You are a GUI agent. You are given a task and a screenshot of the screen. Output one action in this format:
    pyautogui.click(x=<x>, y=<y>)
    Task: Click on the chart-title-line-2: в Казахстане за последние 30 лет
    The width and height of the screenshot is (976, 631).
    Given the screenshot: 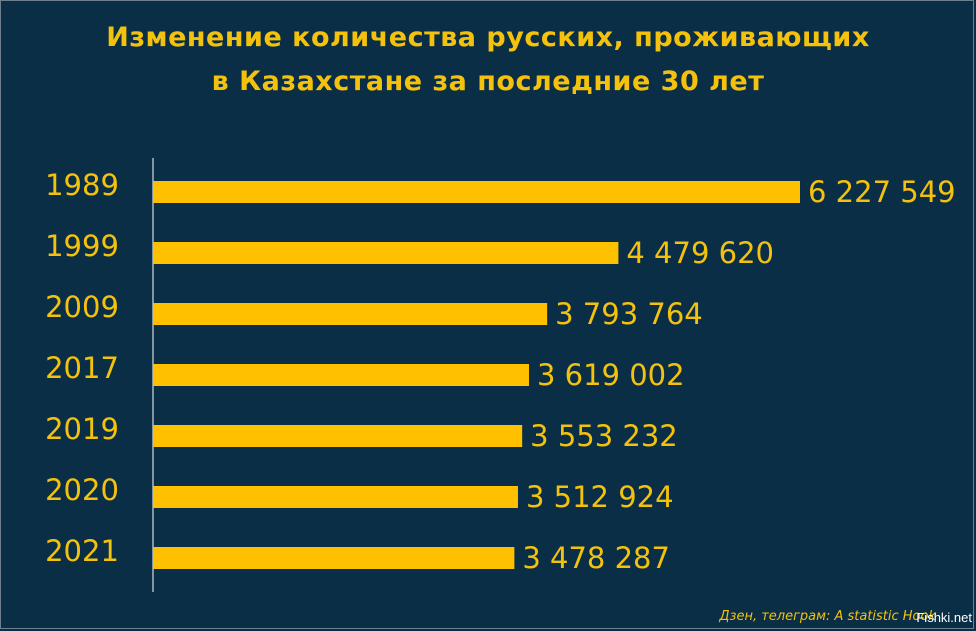 What is the action you would take?
    pyautogui.click(x=488, y=81)
    